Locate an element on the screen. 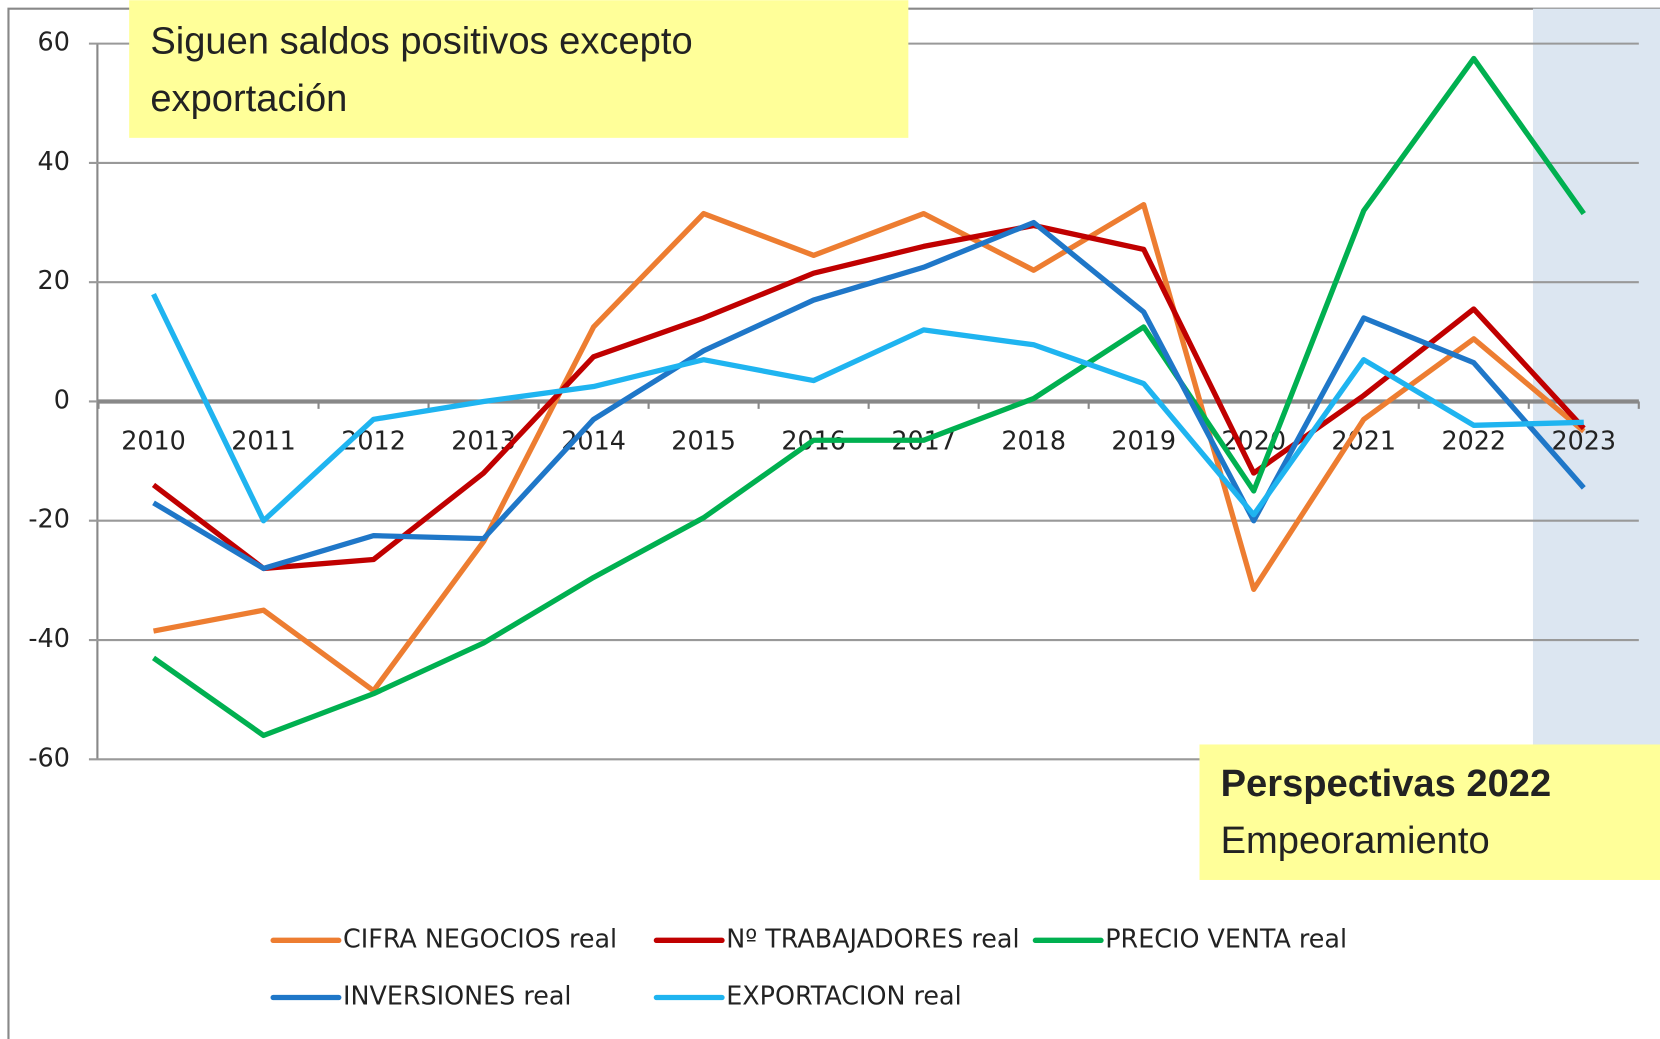 This screenshot has height=1039, width=1660. legend-label: CIFRA NEGOCIOS real is located at coordinates (480, 938).